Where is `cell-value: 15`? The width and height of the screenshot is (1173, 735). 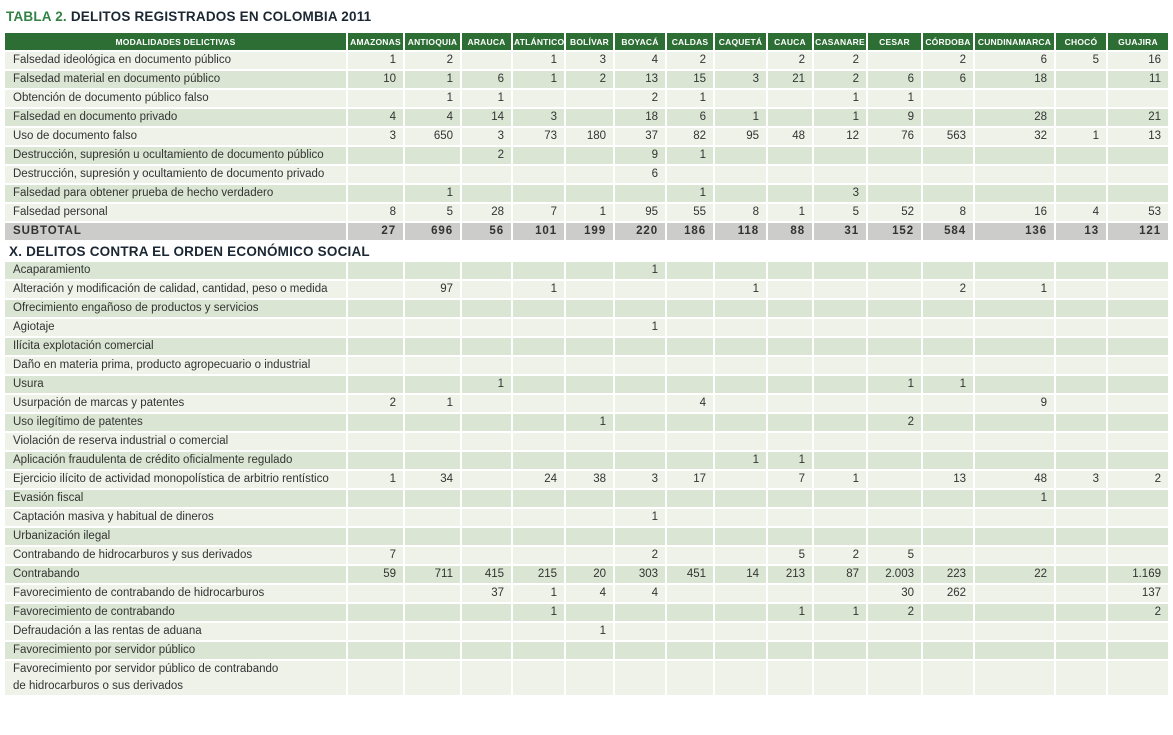 cell-value: 15 is located at coordinates (691, 80).